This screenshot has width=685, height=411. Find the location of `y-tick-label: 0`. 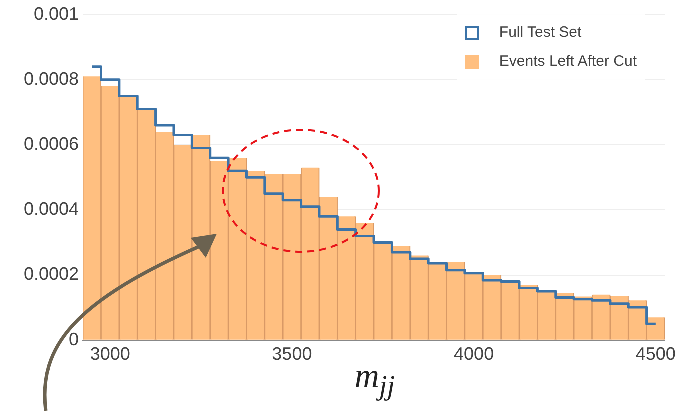

y-tick-label: 0 is located at coordinates (74, 339).